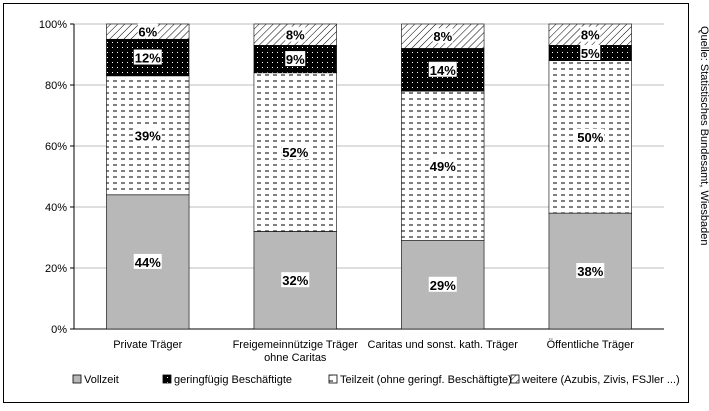  Describe the element at coordinates (591, 345) in the screenshot. I see `x-category-label: Öffentliche Träger` at that location.